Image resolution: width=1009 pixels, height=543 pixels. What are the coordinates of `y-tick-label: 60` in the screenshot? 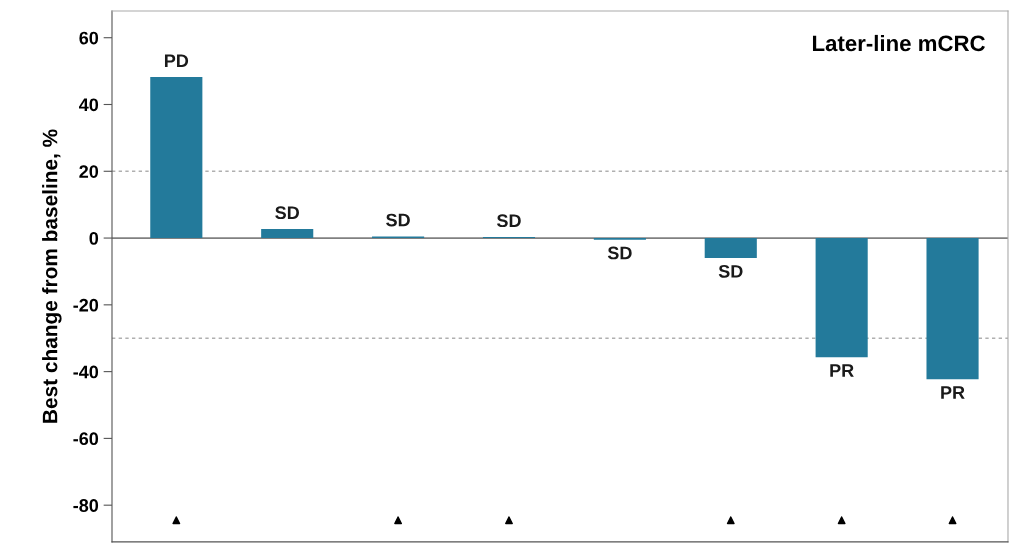 It's located at (89, 38).